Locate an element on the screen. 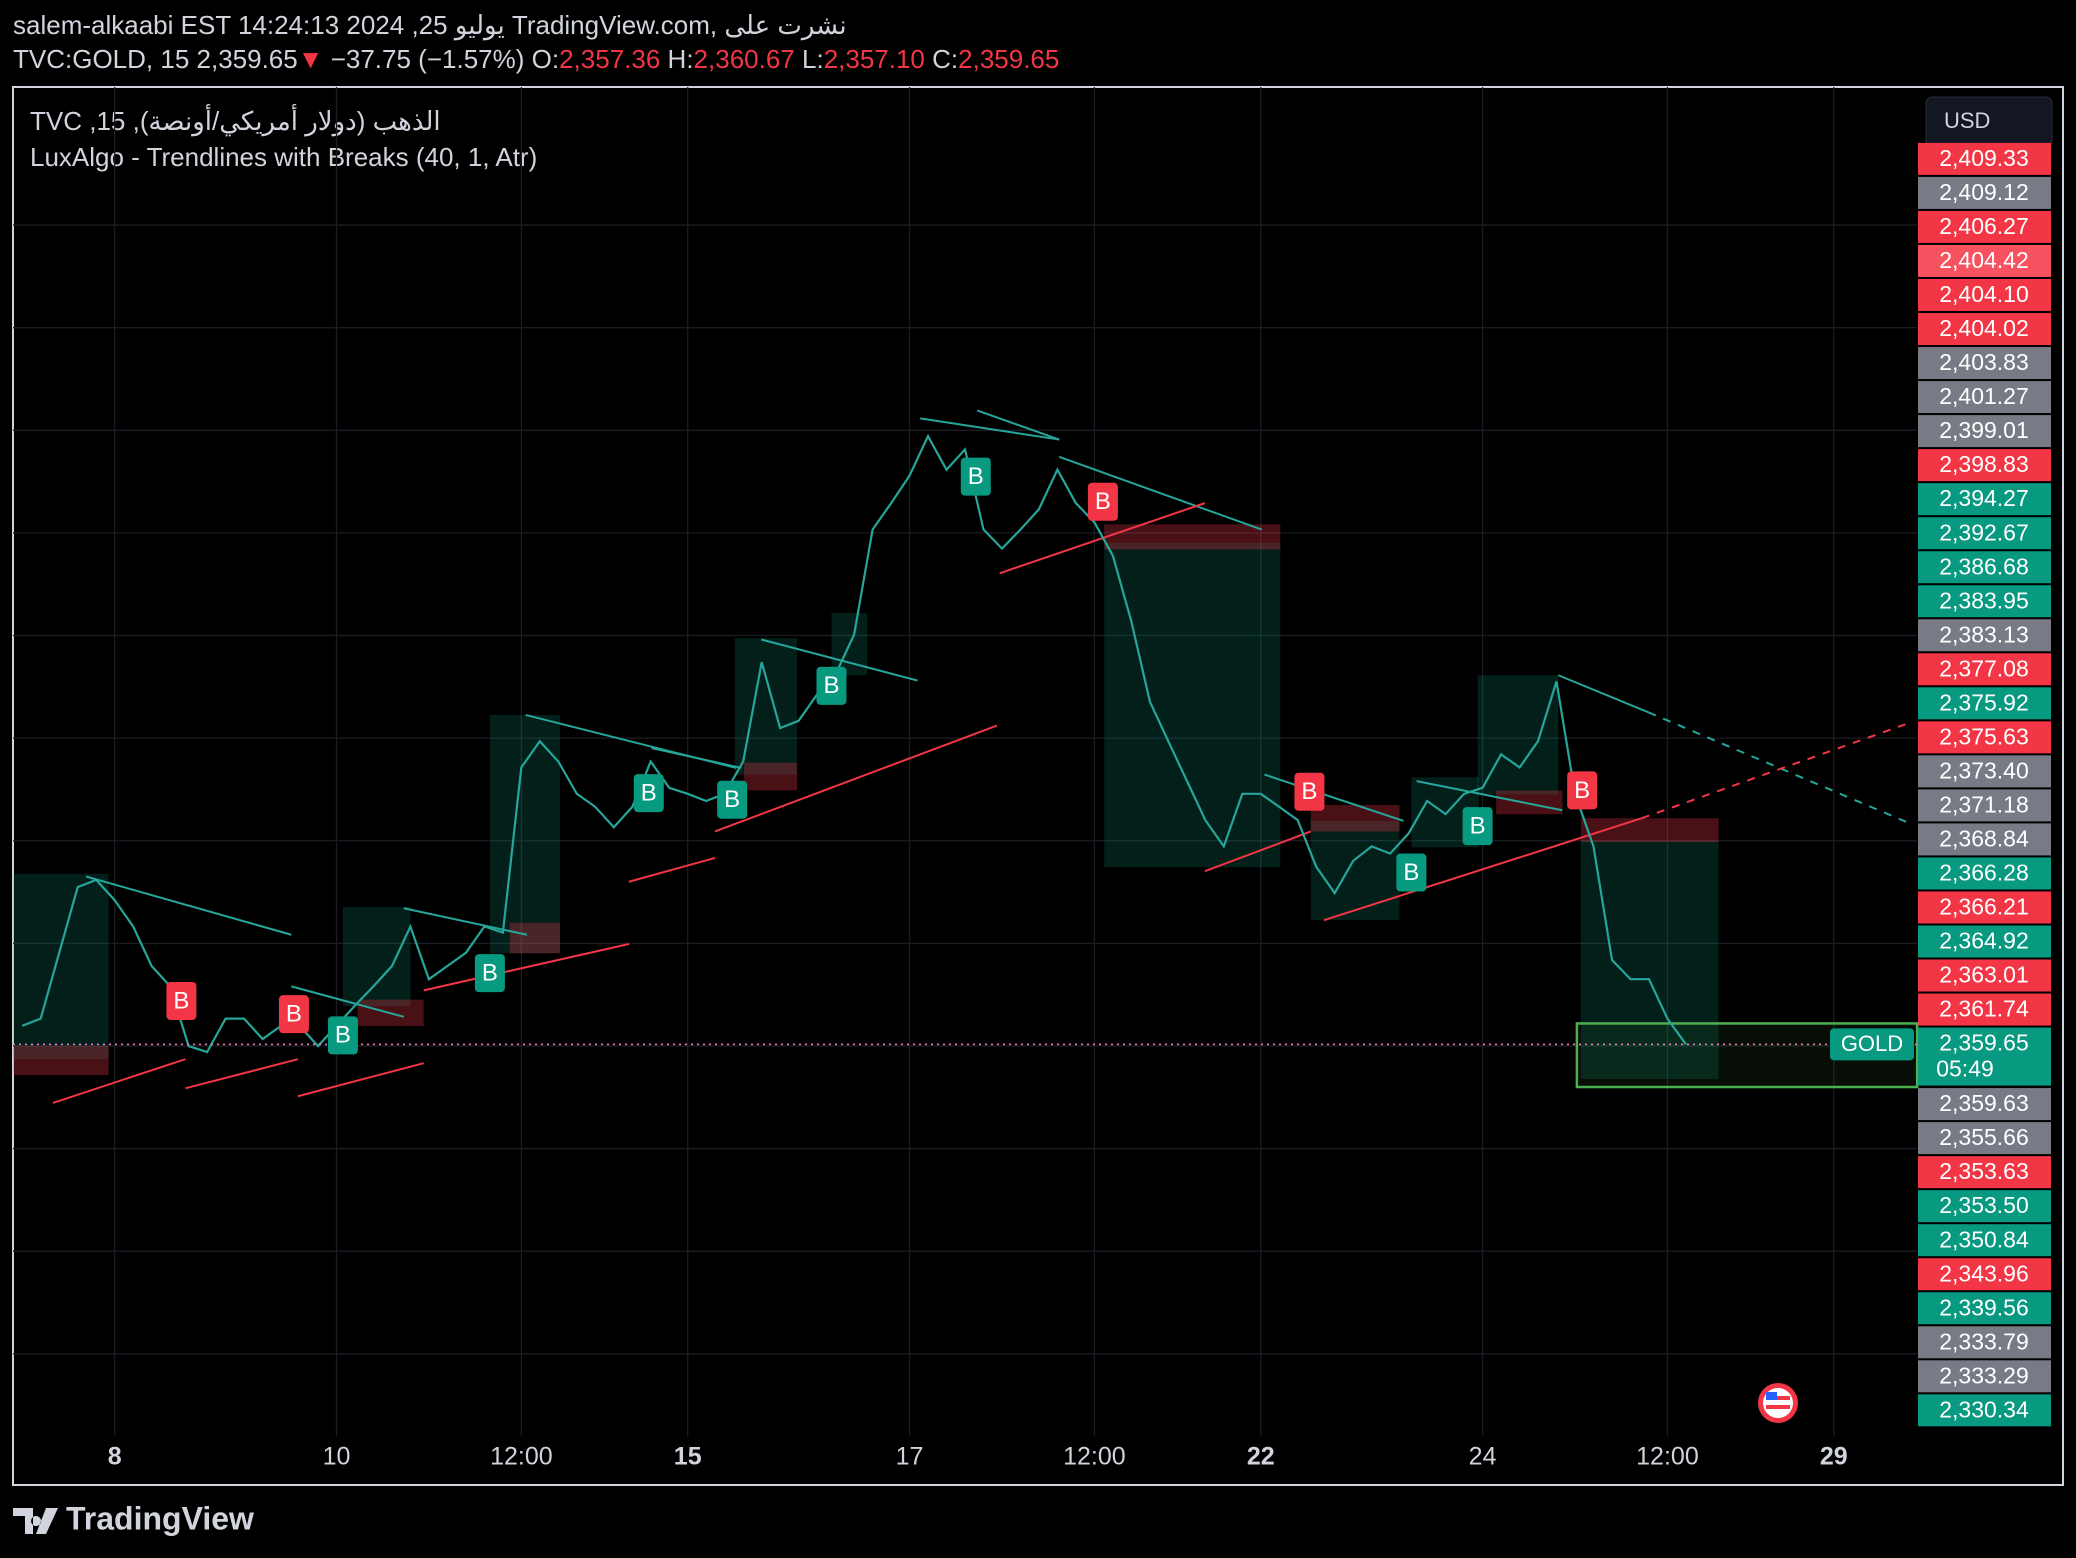 The width and height of the screenshot is (2076, 1558). price-badge-label: 2,371.18 is located at coordinates (1984, 804).